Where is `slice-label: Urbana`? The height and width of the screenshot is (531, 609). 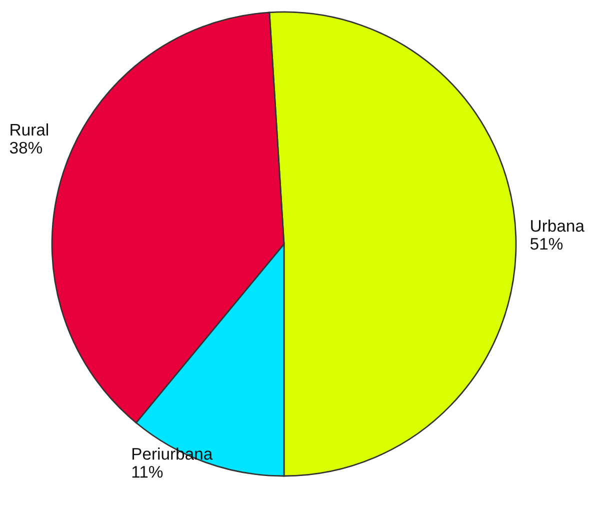 slice-label: Urbana is located at coordinates (557, 226).